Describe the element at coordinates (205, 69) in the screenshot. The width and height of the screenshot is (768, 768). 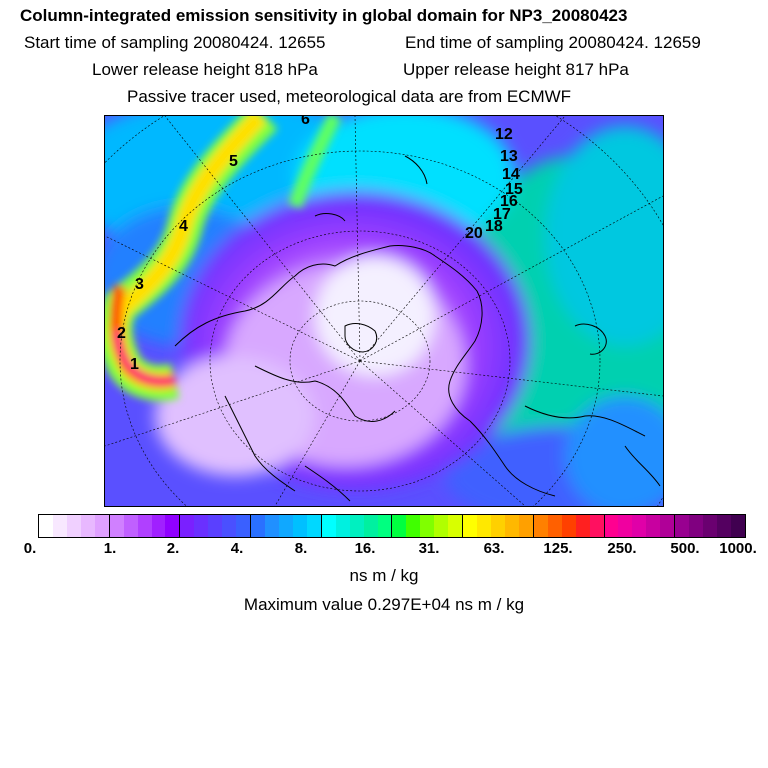
I see `lower-release-height: Lower release height 818 hPa` at that location.